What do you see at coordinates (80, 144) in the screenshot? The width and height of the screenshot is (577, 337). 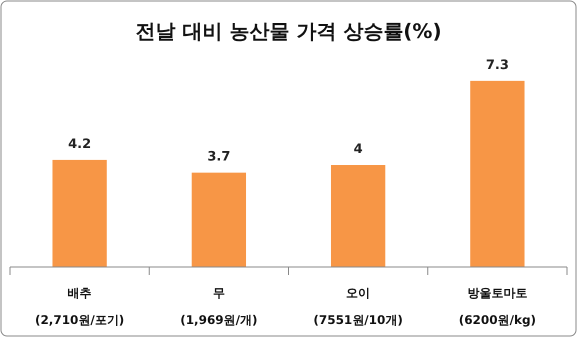 I see `data-label: 4.2` at bounding box center [80, 144].